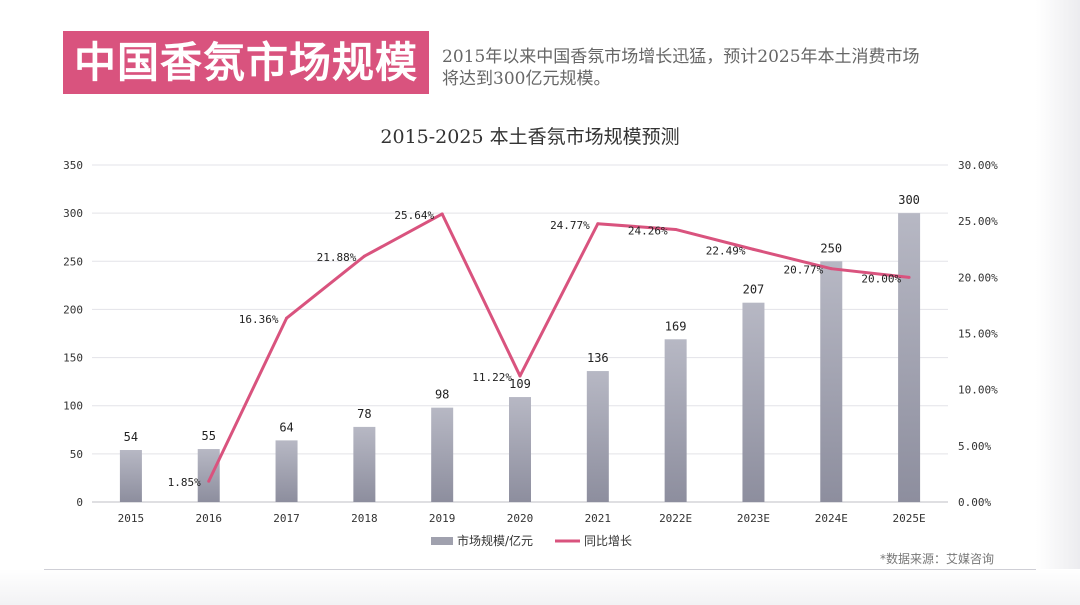 The width and height of the screenshot is (1080, 605). What do you see at coordinates (73, 406) in the screenshot?
I see `y-left-tick-label: 100` at bounding box center [73, 406].